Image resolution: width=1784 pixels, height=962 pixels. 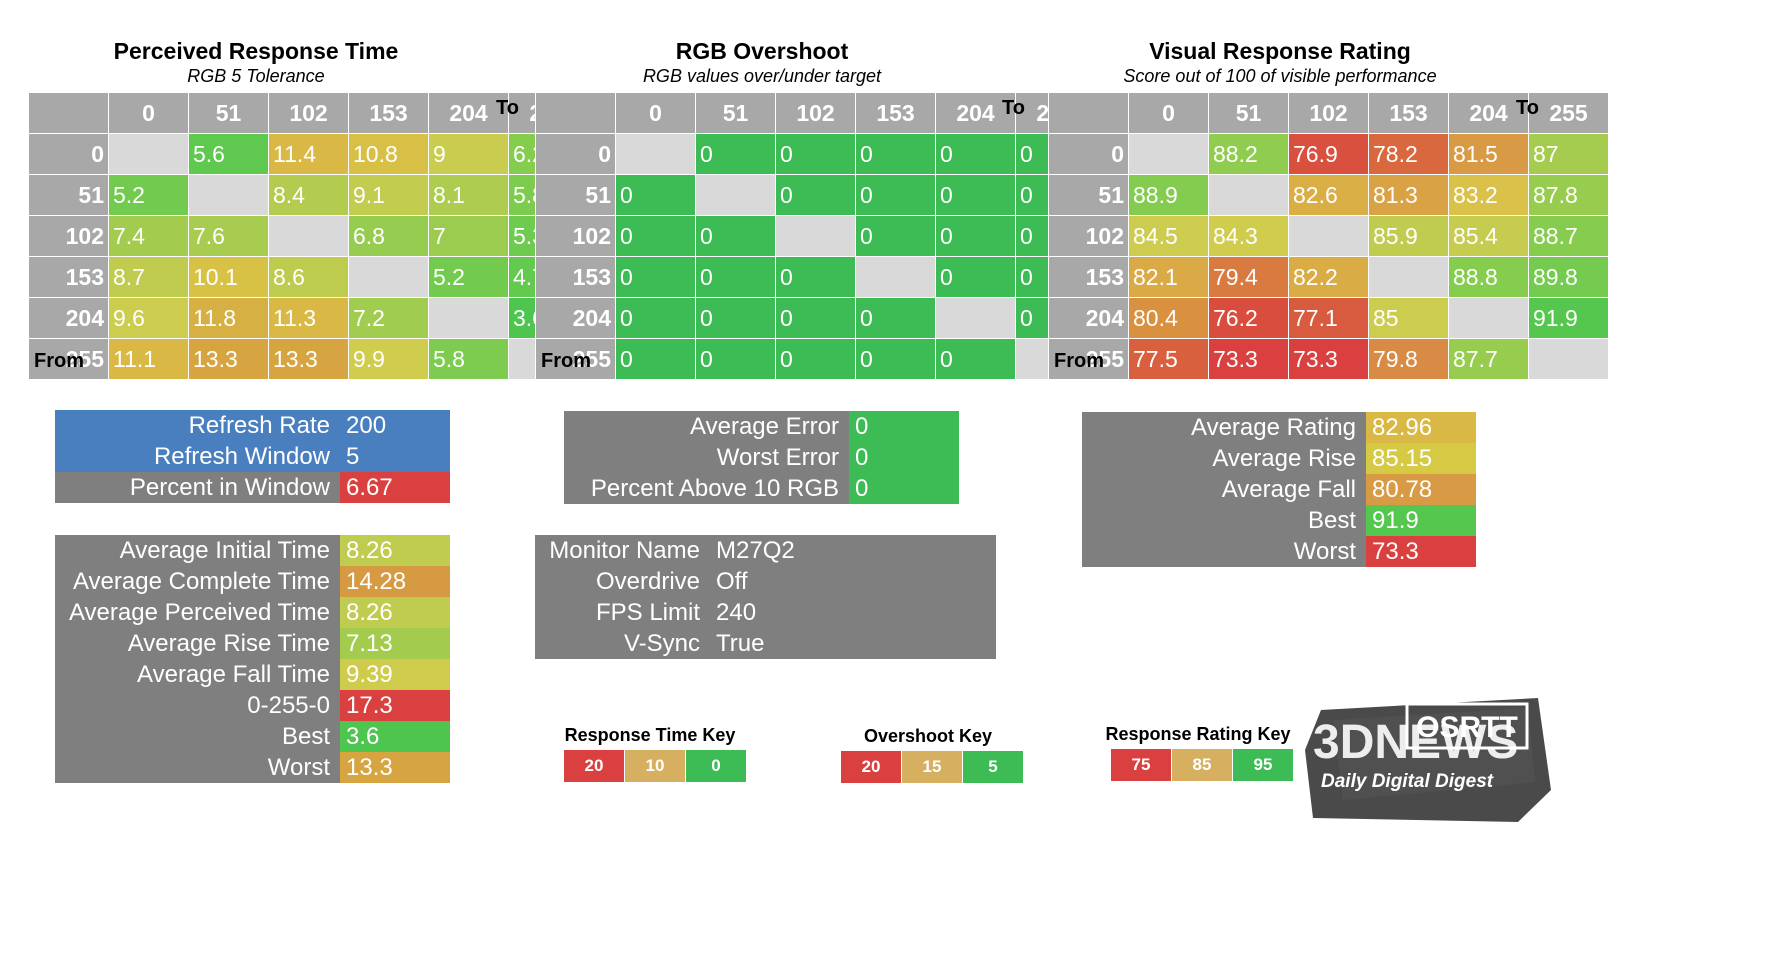 I want to click on heatmap-cell: 9.9, so click(x=388, y=359).